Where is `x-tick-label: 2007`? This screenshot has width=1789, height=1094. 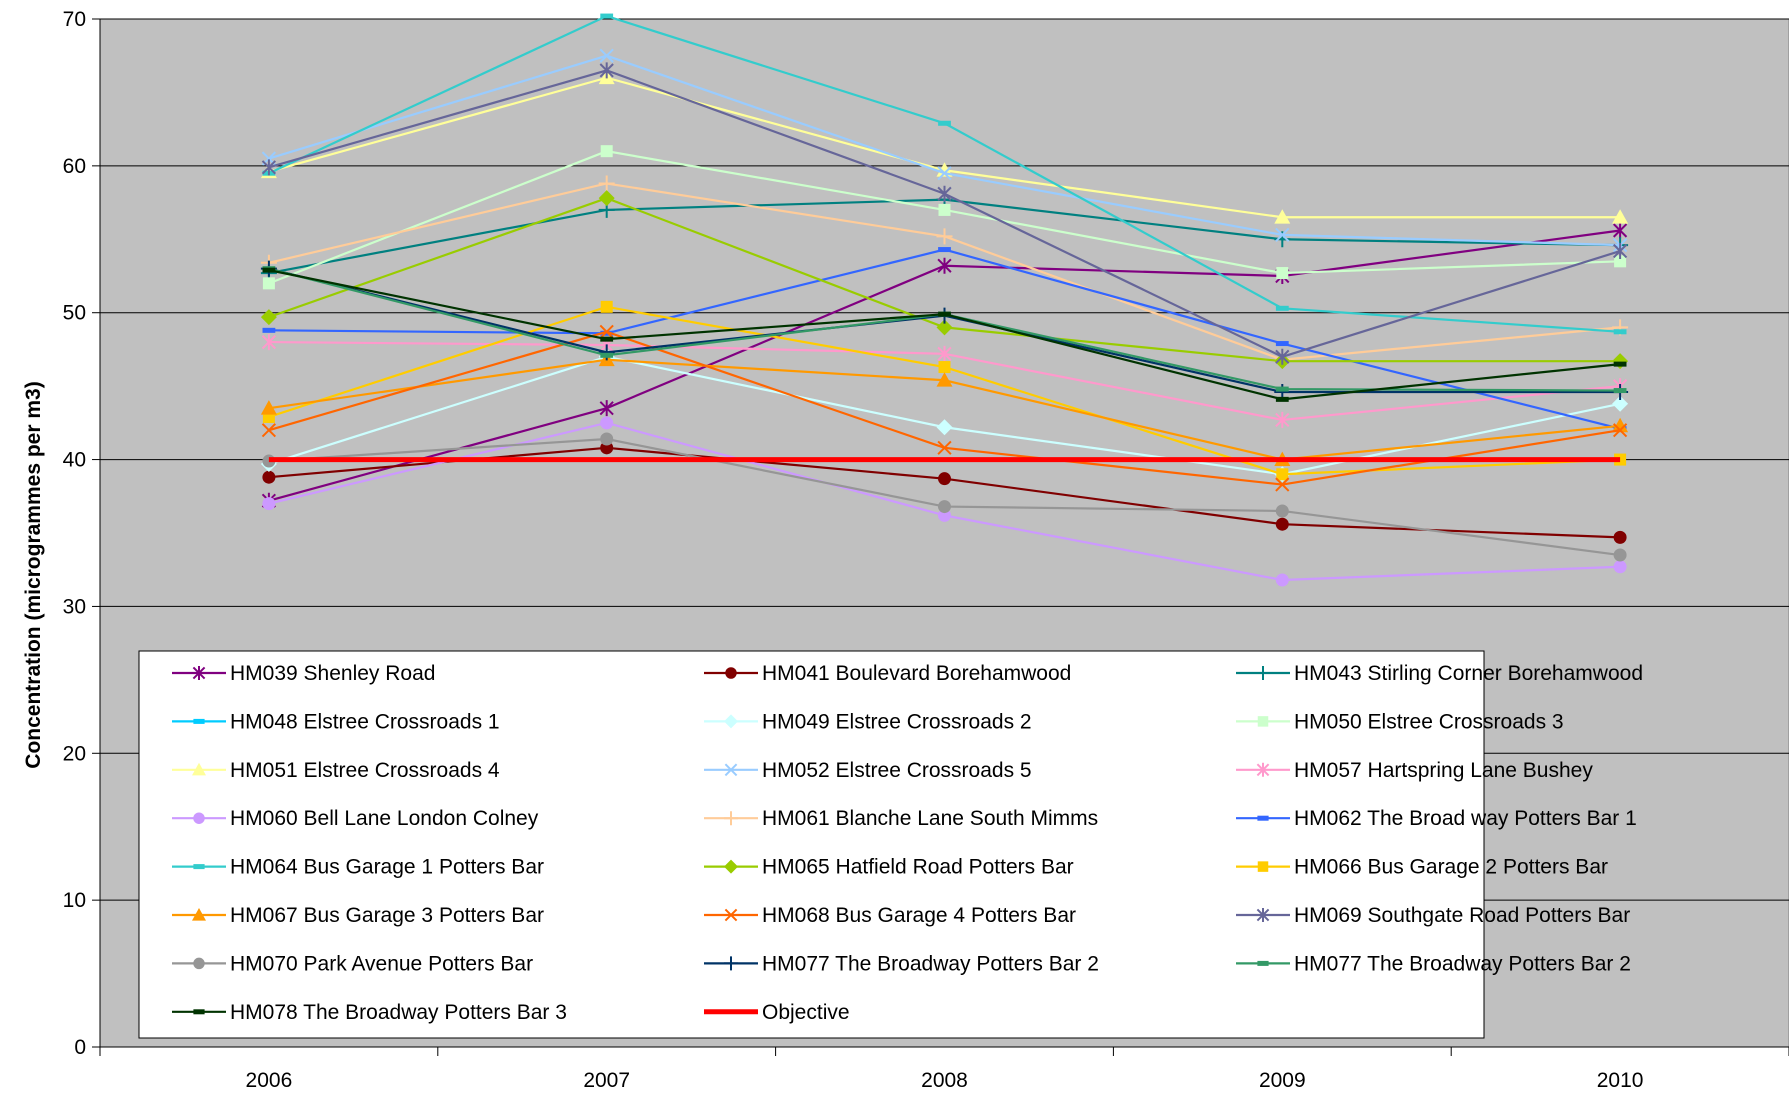
x-tick-label: 2007 is located at coordinates (606, 1080).